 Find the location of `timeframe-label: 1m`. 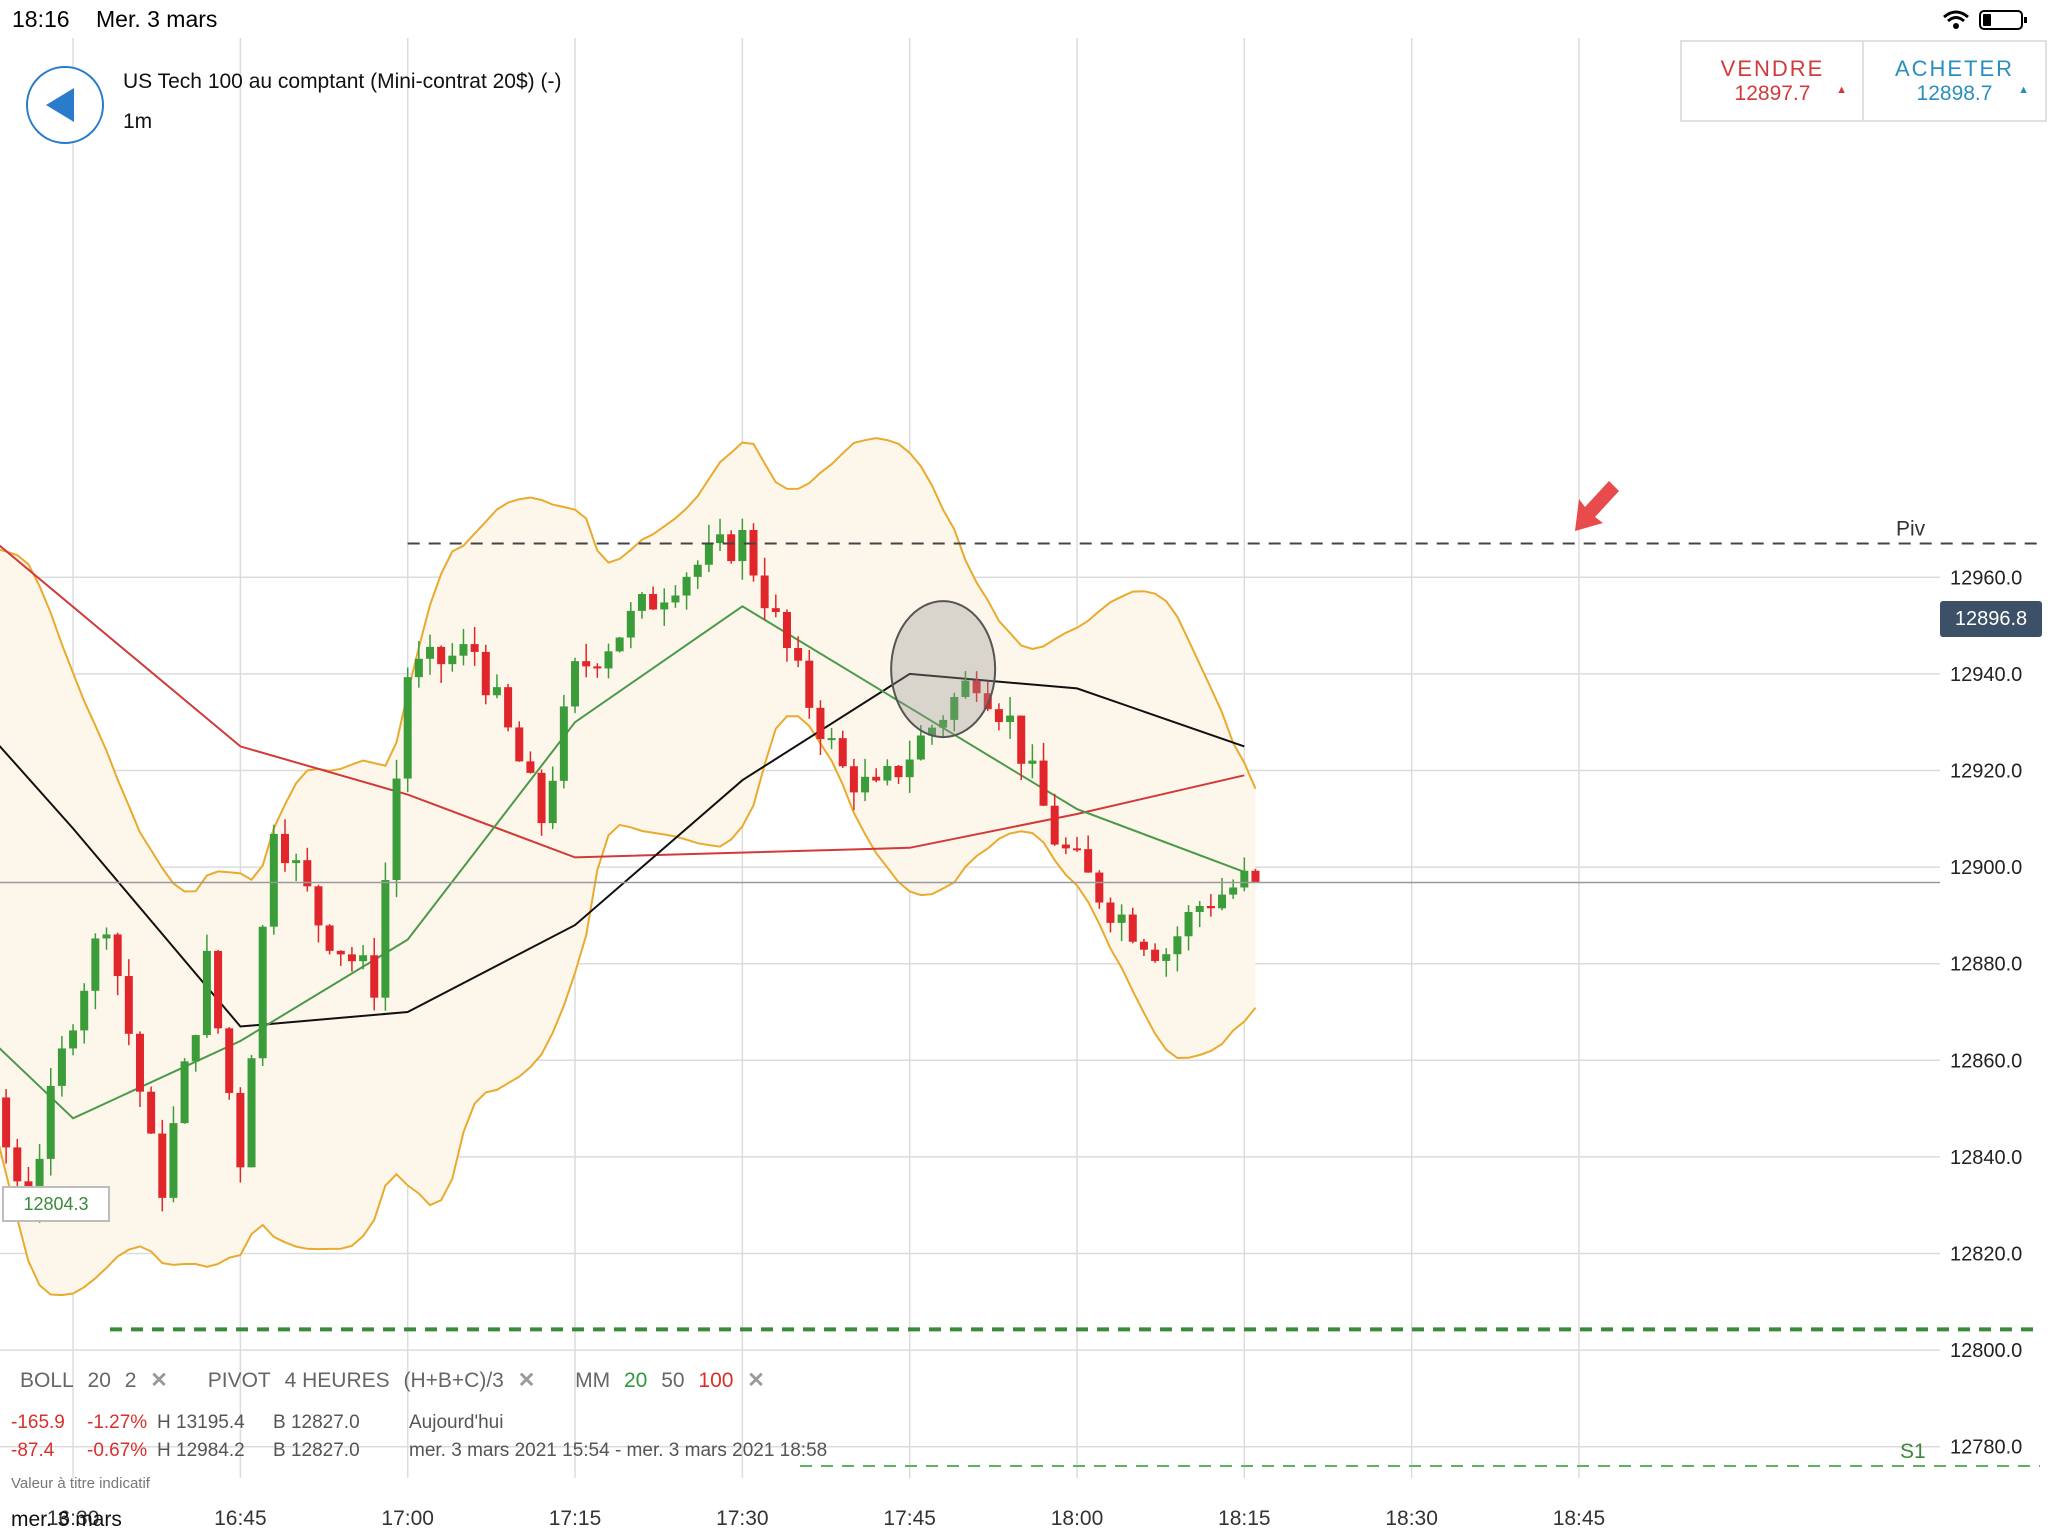

timeframe-label: 1m is located at coordinates (138, 121).